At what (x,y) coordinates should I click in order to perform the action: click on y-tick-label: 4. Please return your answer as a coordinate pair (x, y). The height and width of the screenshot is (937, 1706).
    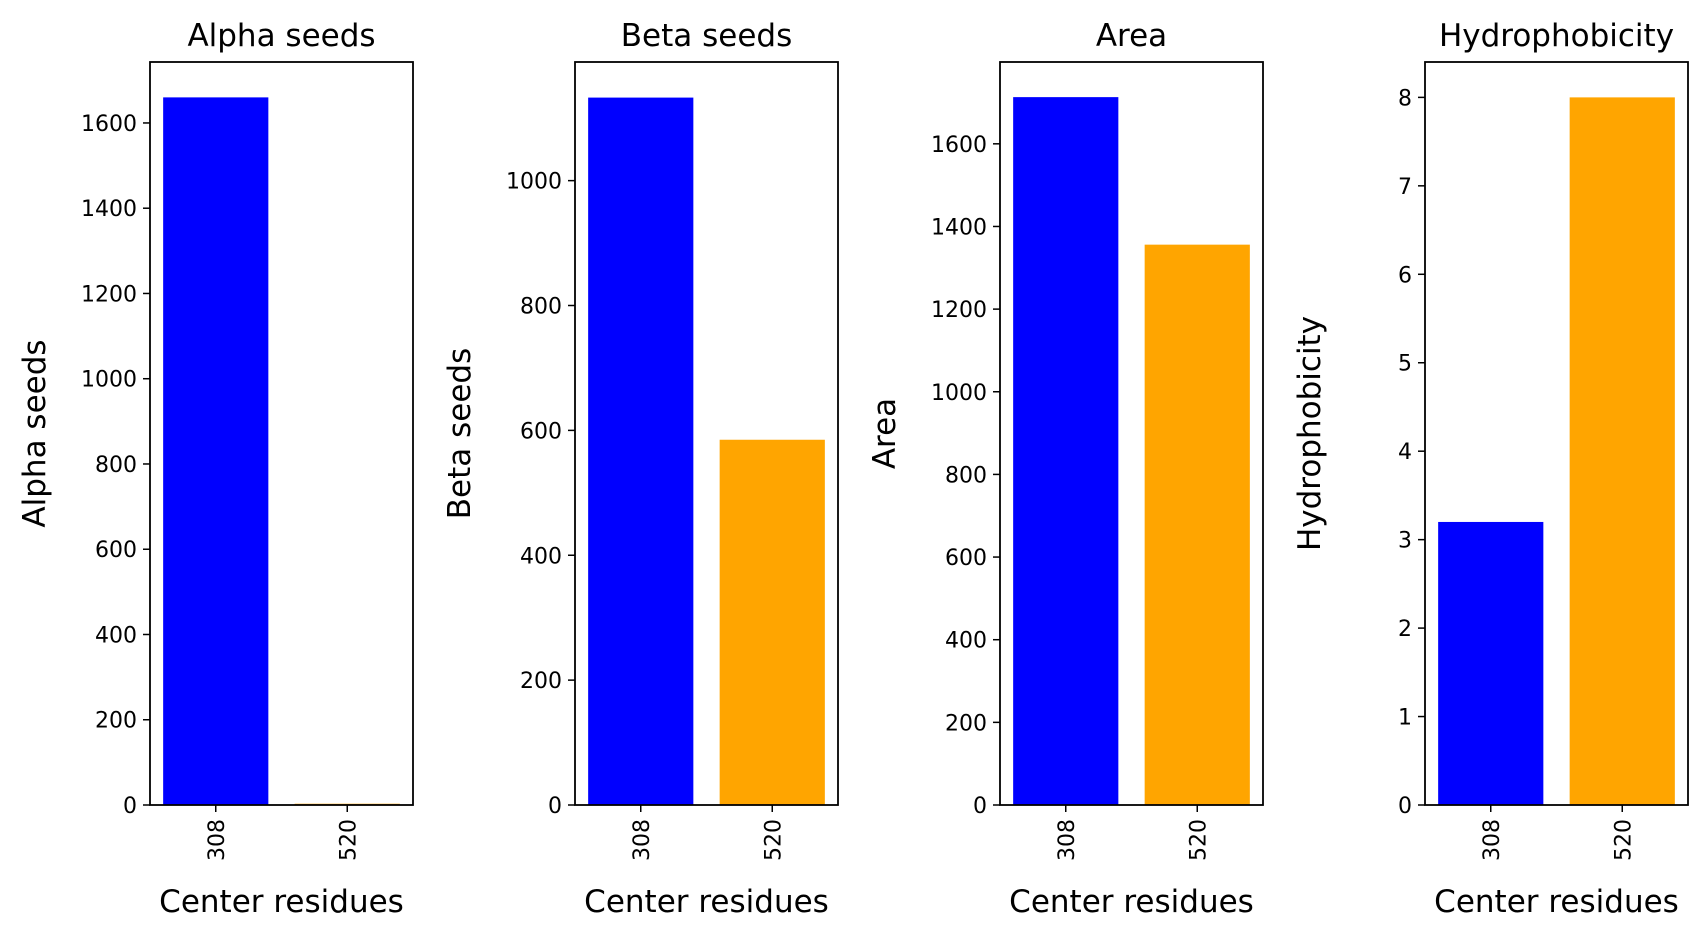
    Looking at the image, I should click on (1405, 452).